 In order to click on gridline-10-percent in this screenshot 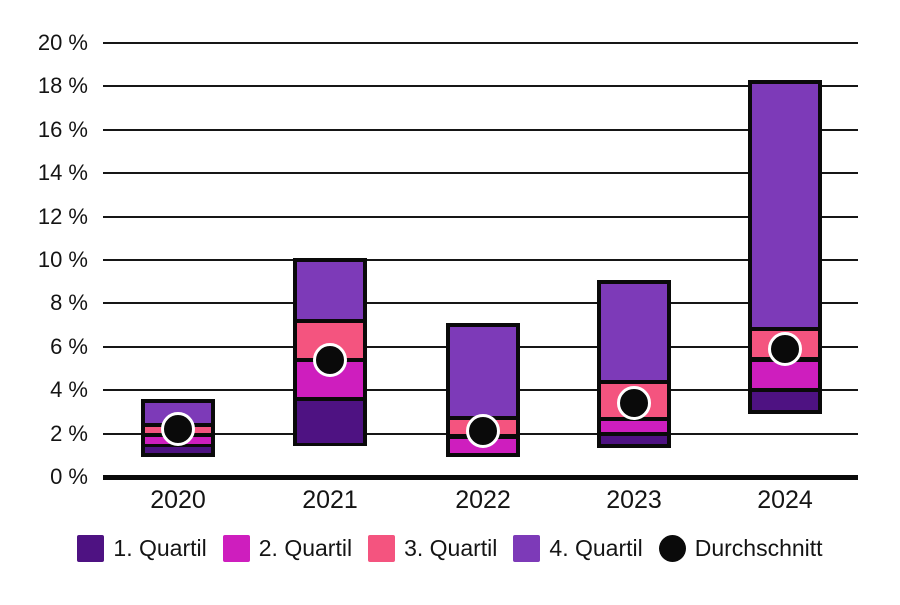, I will do `click(480, 260)`.